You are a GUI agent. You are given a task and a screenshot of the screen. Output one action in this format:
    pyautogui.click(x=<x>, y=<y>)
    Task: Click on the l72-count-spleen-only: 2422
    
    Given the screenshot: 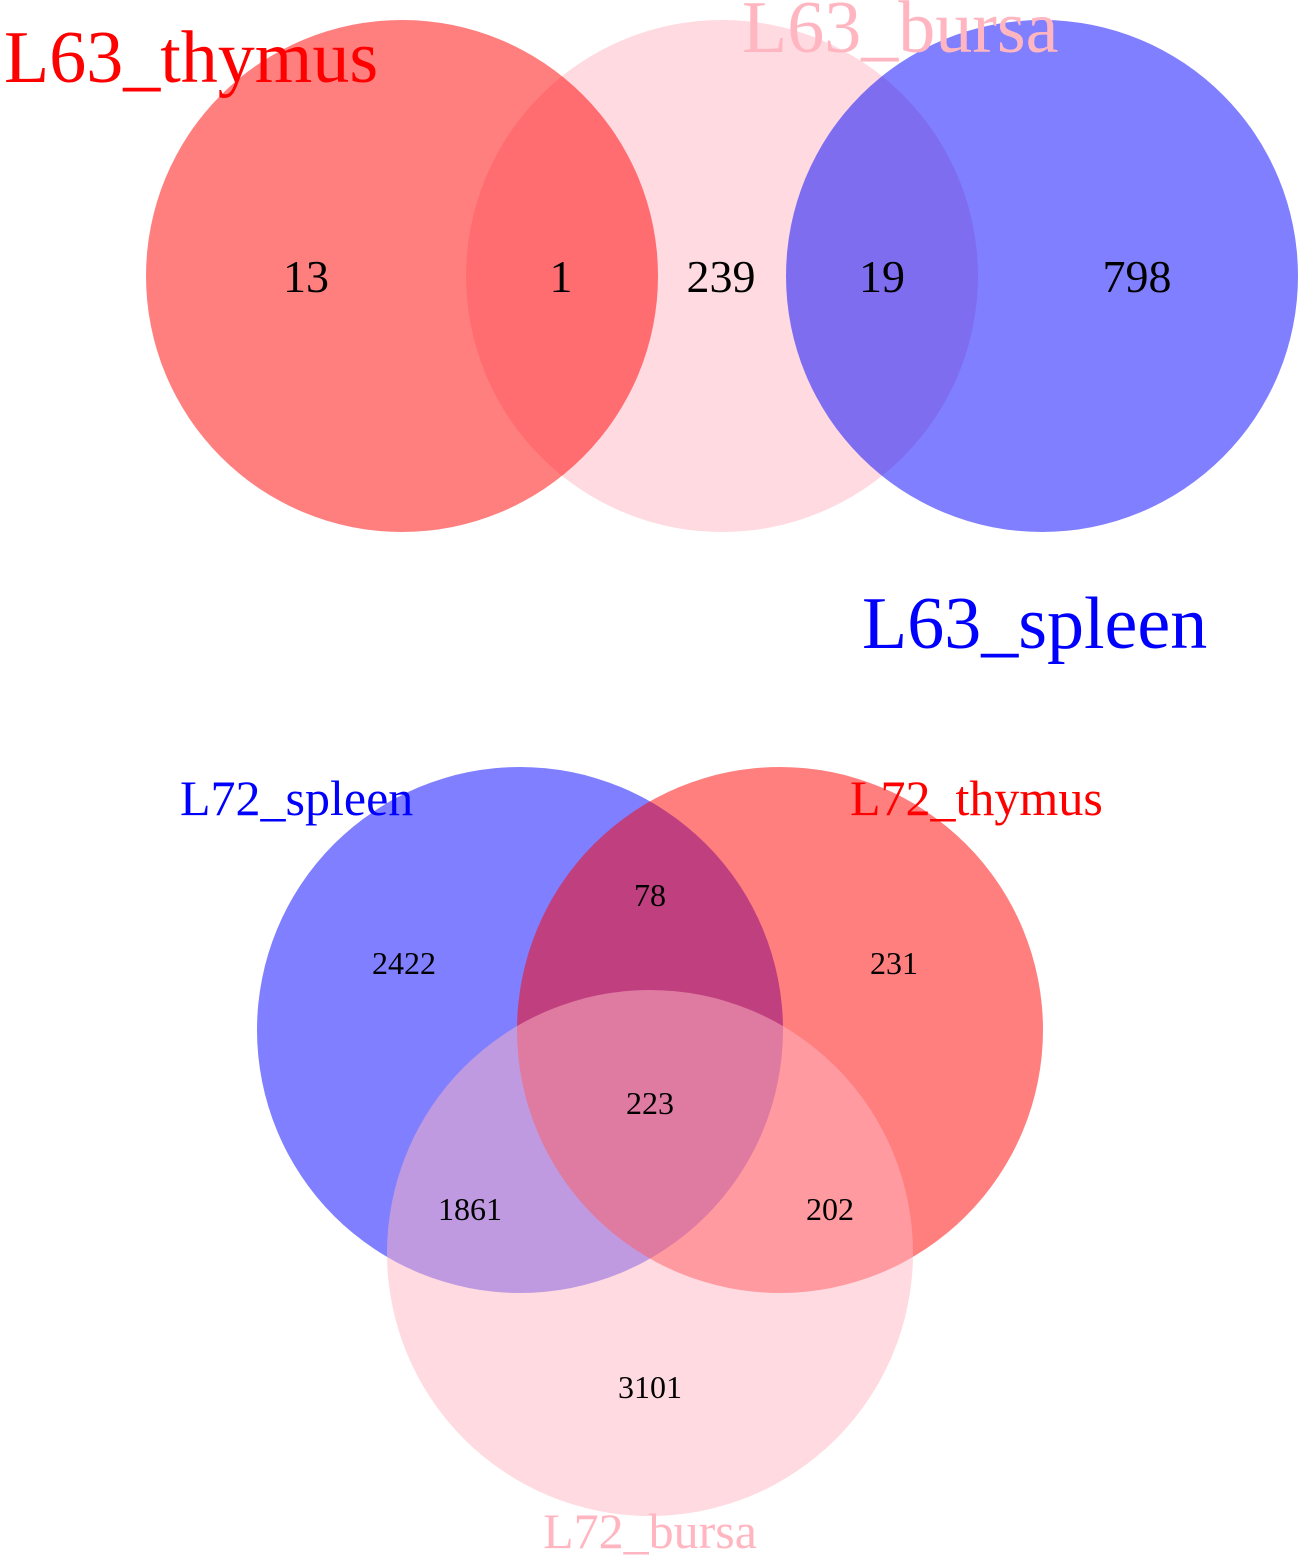 What is the action you would take?
    pyautogui.click(x=404, y=963)
    